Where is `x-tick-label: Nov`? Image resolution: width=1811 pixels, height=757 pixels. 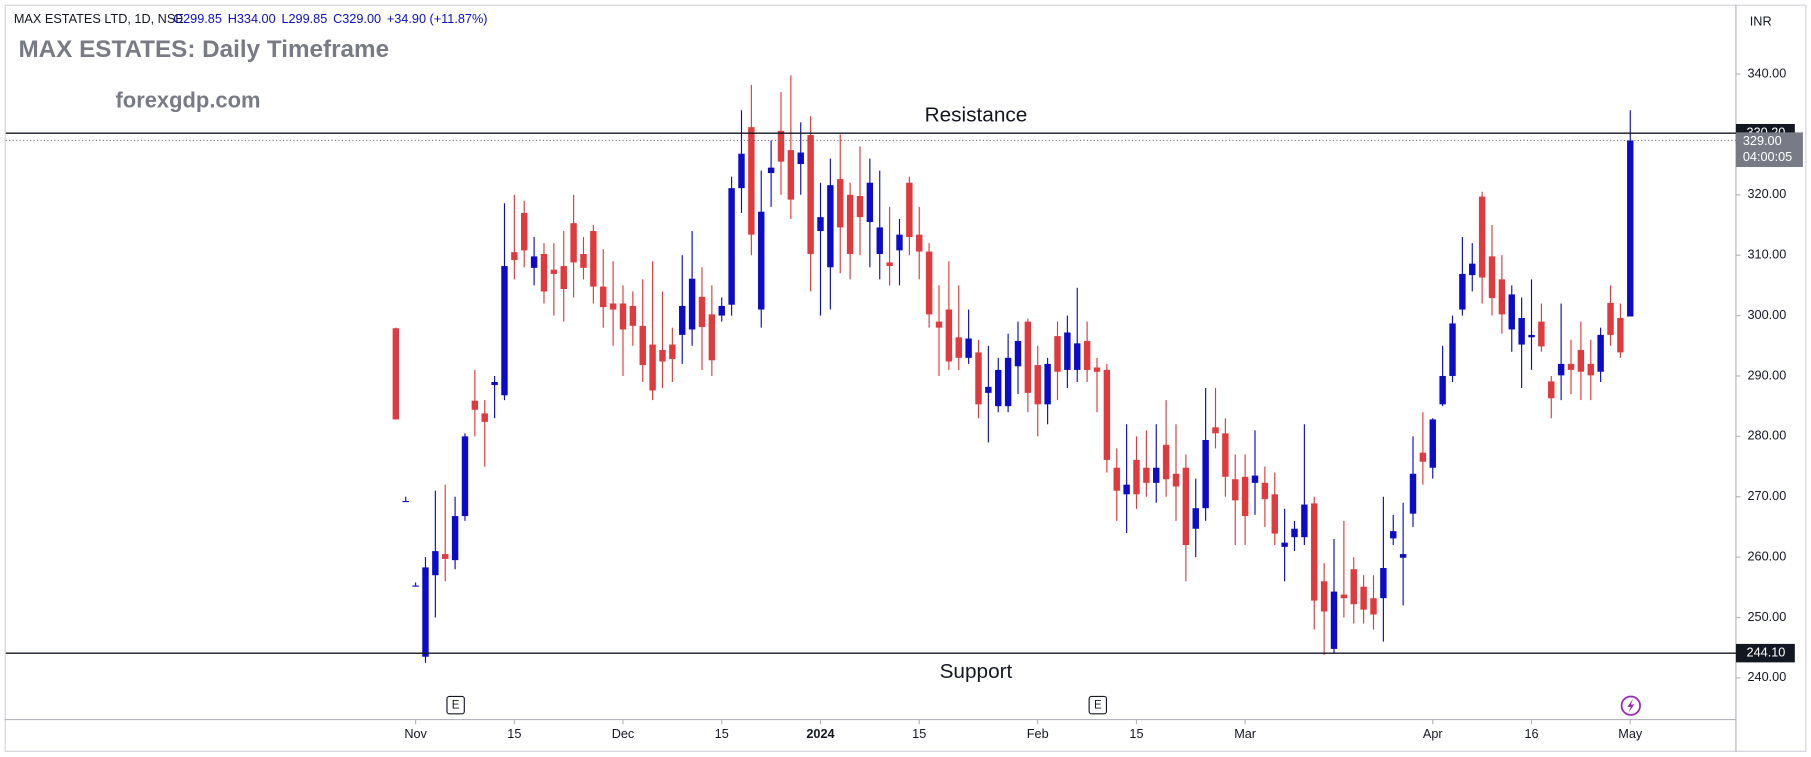
x-tick-label: Nov is located at coordinates (415, 734).